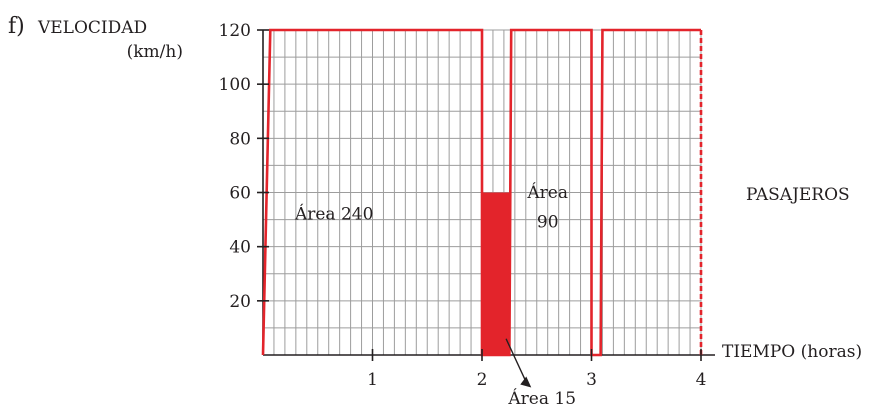  What do you see at coordinates (240, 248) in the screenshot?
I see `y-tick-label: 40` at bounding box center [240, 248].